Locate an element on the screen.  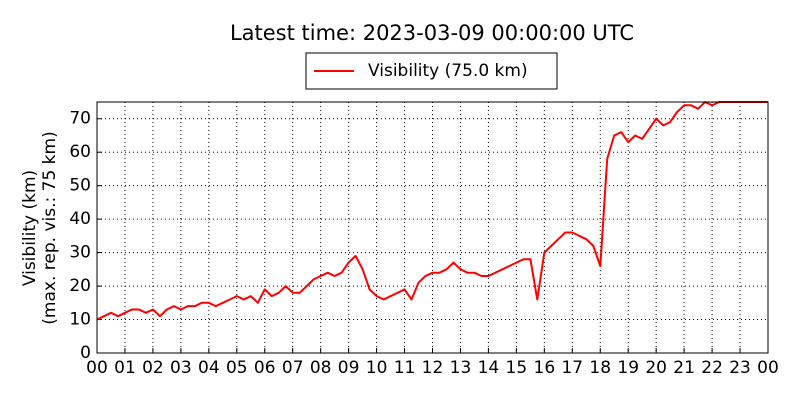
y-tick-label: 60 is located at coordinates (80, 152).